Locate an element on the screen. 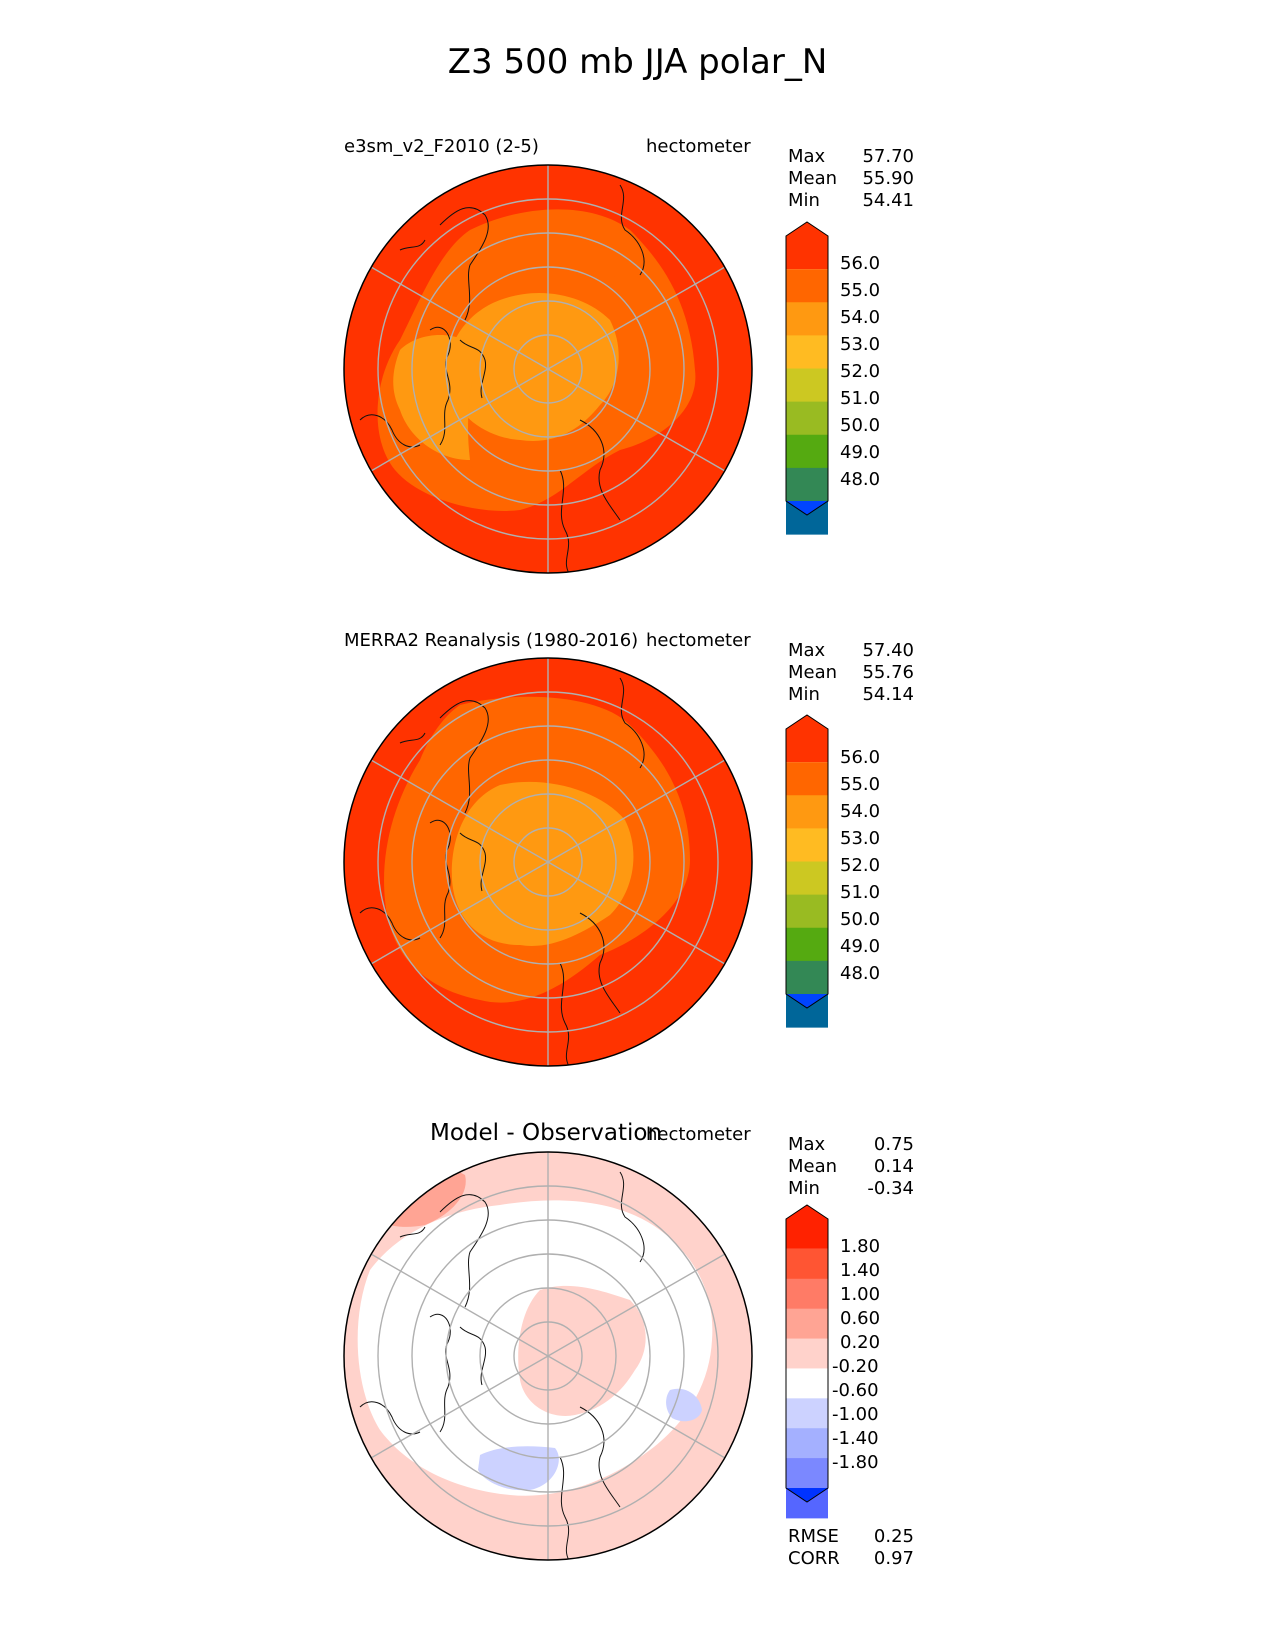 The image size is (1275, 1650). colorbar-tick: 0.60 is located at coordinates (860, 1318).